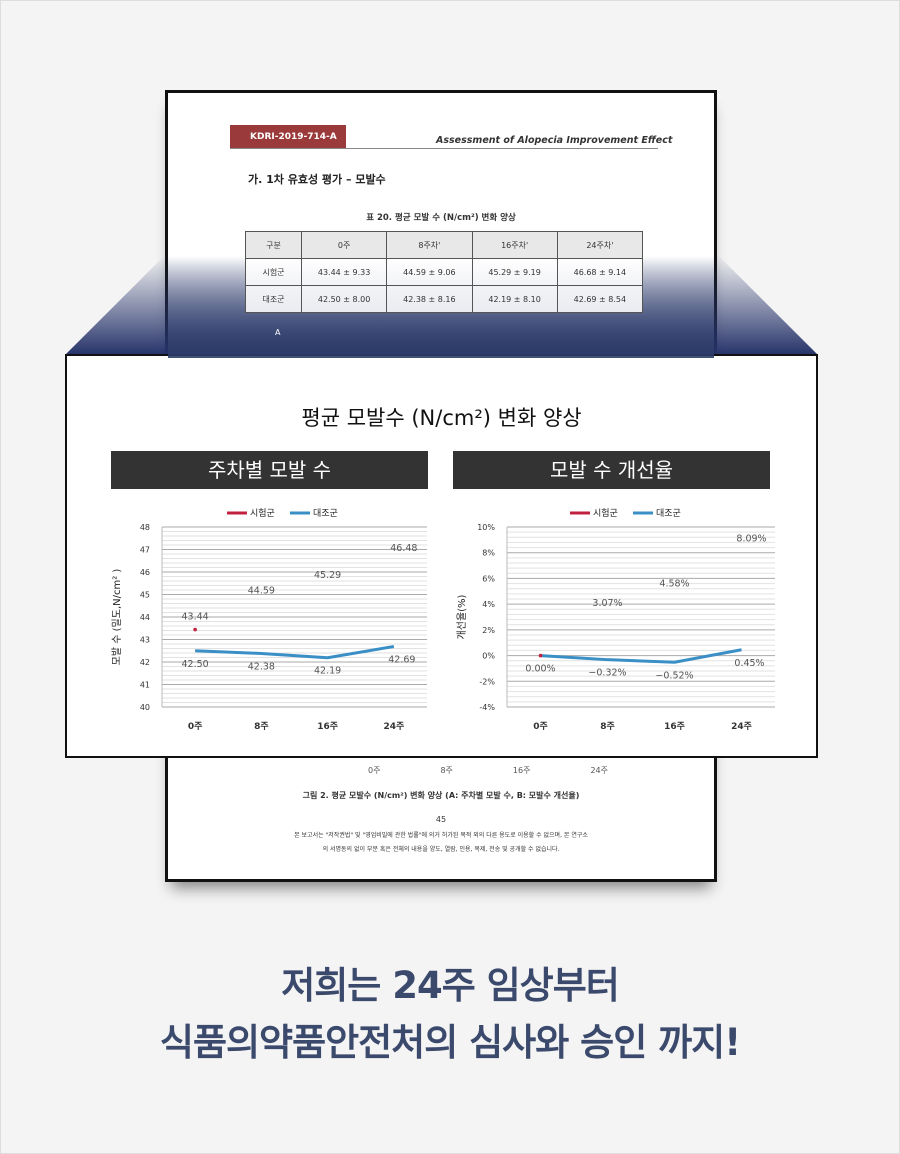 This screenshot has height=1154, width=900. I want to click on table-header-row: 구분 0주 8주차' 16주차' 24주차', so click(444, 245).